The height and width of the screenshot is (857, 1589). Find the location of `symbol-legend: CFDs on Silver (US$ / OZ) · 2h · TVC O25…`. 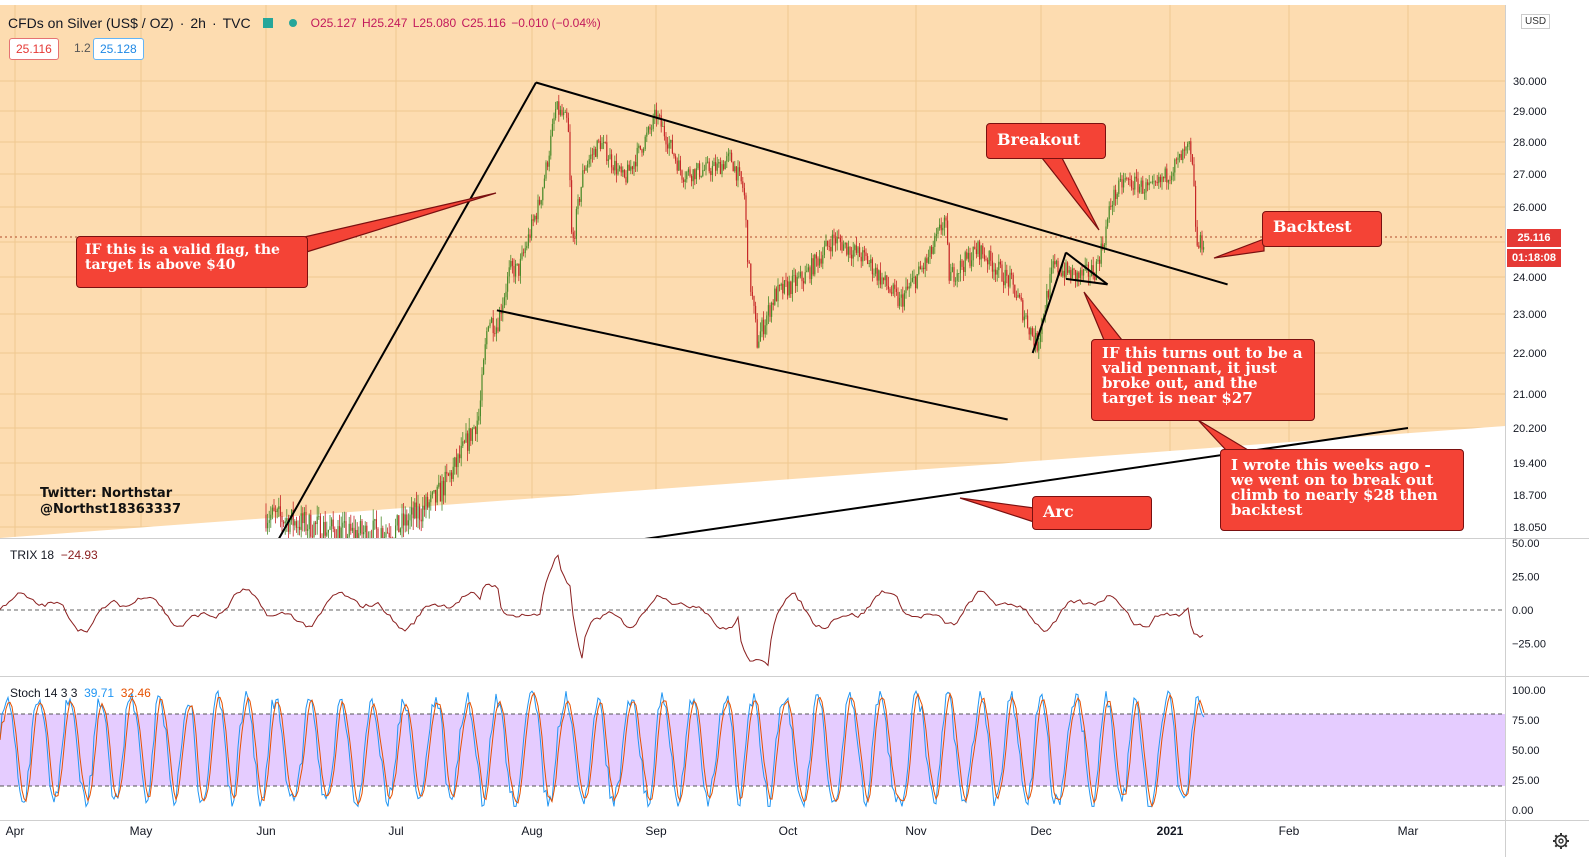

symbol-legend: CFDs on Silver (US$ / OZ) · 2h · TVC O25… is located at coordinates (304, 23).